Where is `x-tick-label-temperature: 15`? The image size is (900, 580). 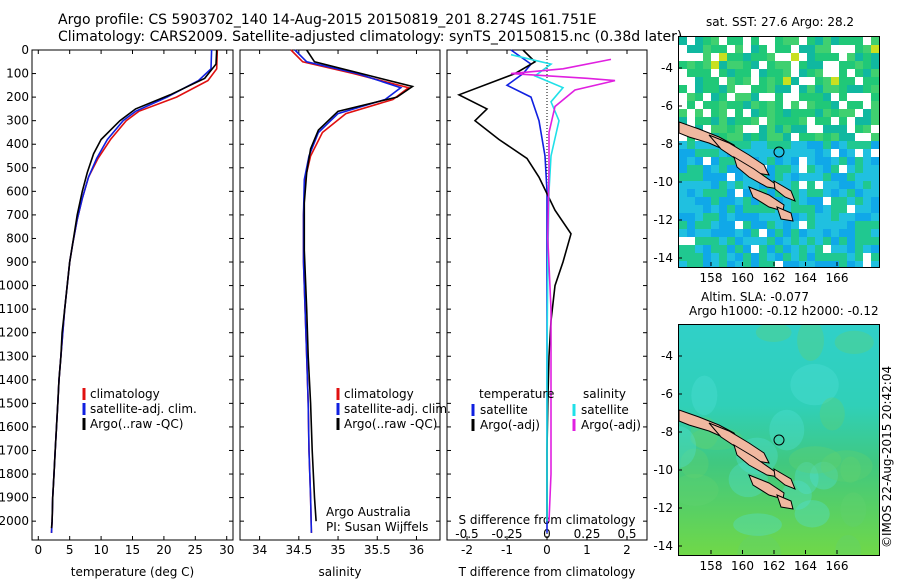
x-tick-label-temperature: 15 is located at coordinates (132, 550).